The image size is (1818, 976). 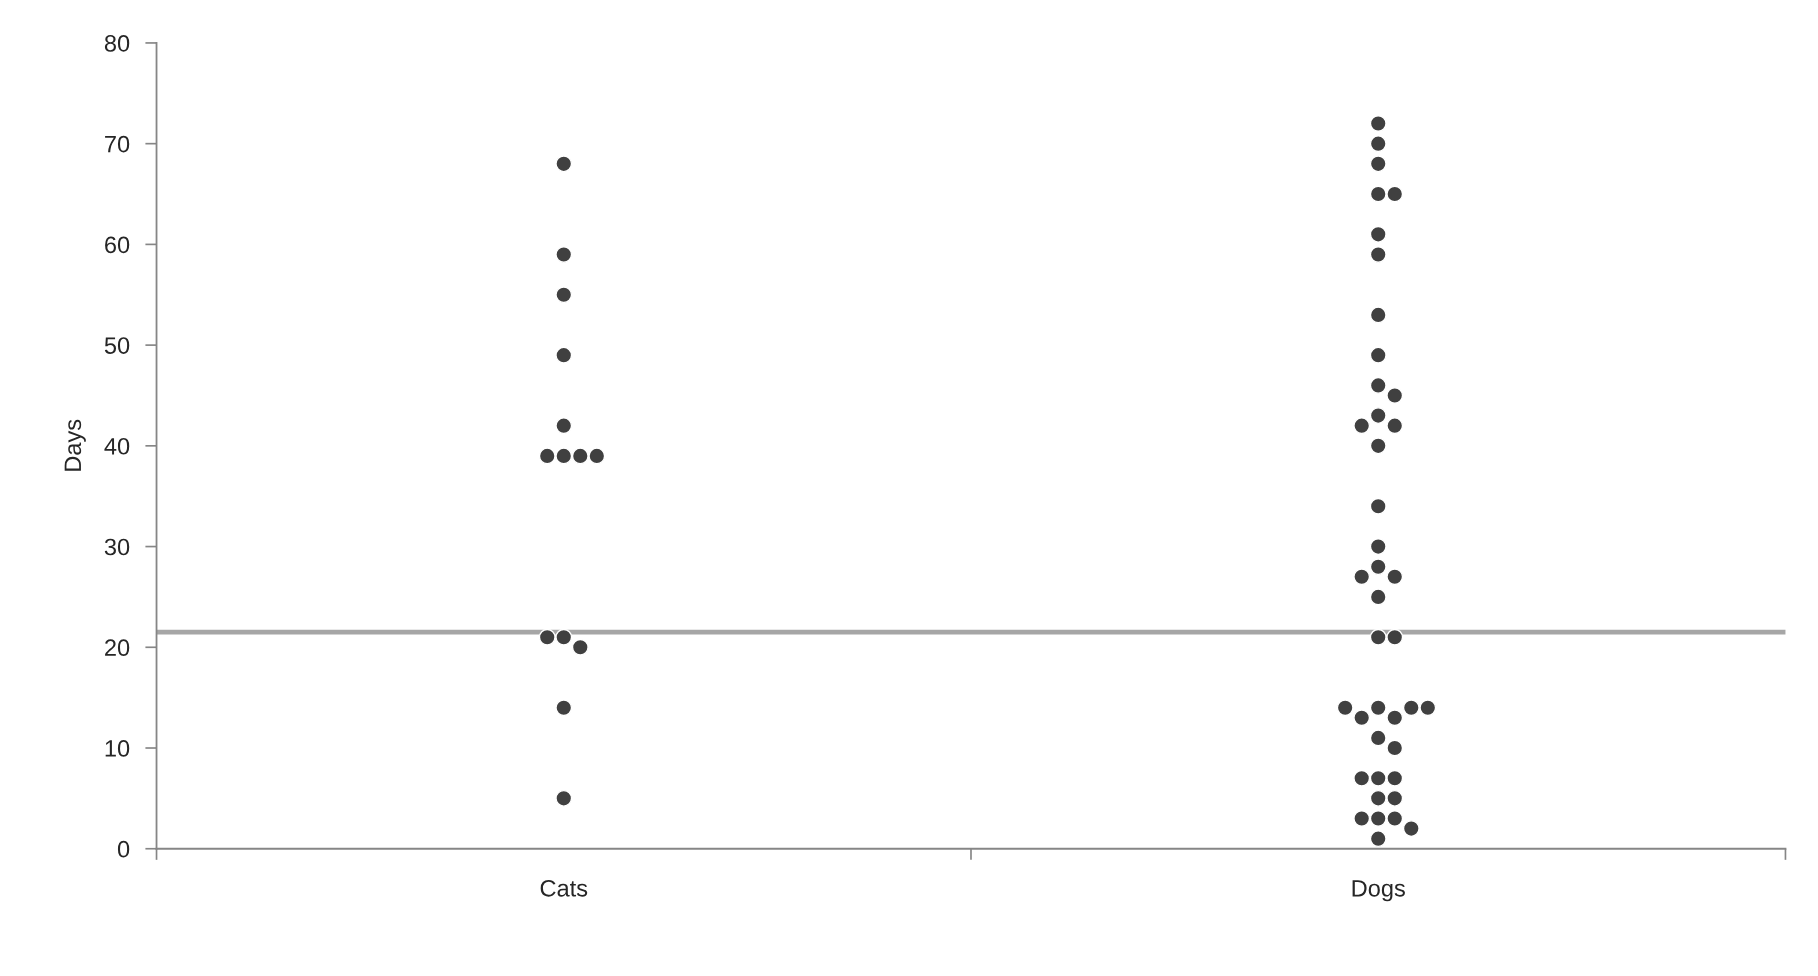 I want to click on y-tick-label: 0, so click(x=123, y=849).